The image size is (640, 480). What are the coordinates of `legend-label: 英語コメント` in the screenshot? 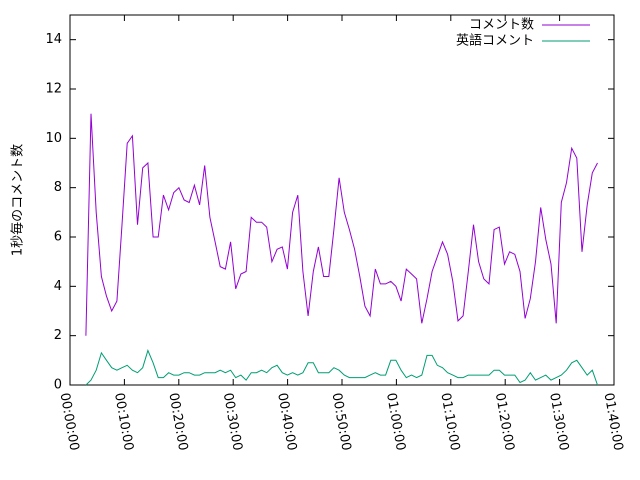 It's located at (495, 41).